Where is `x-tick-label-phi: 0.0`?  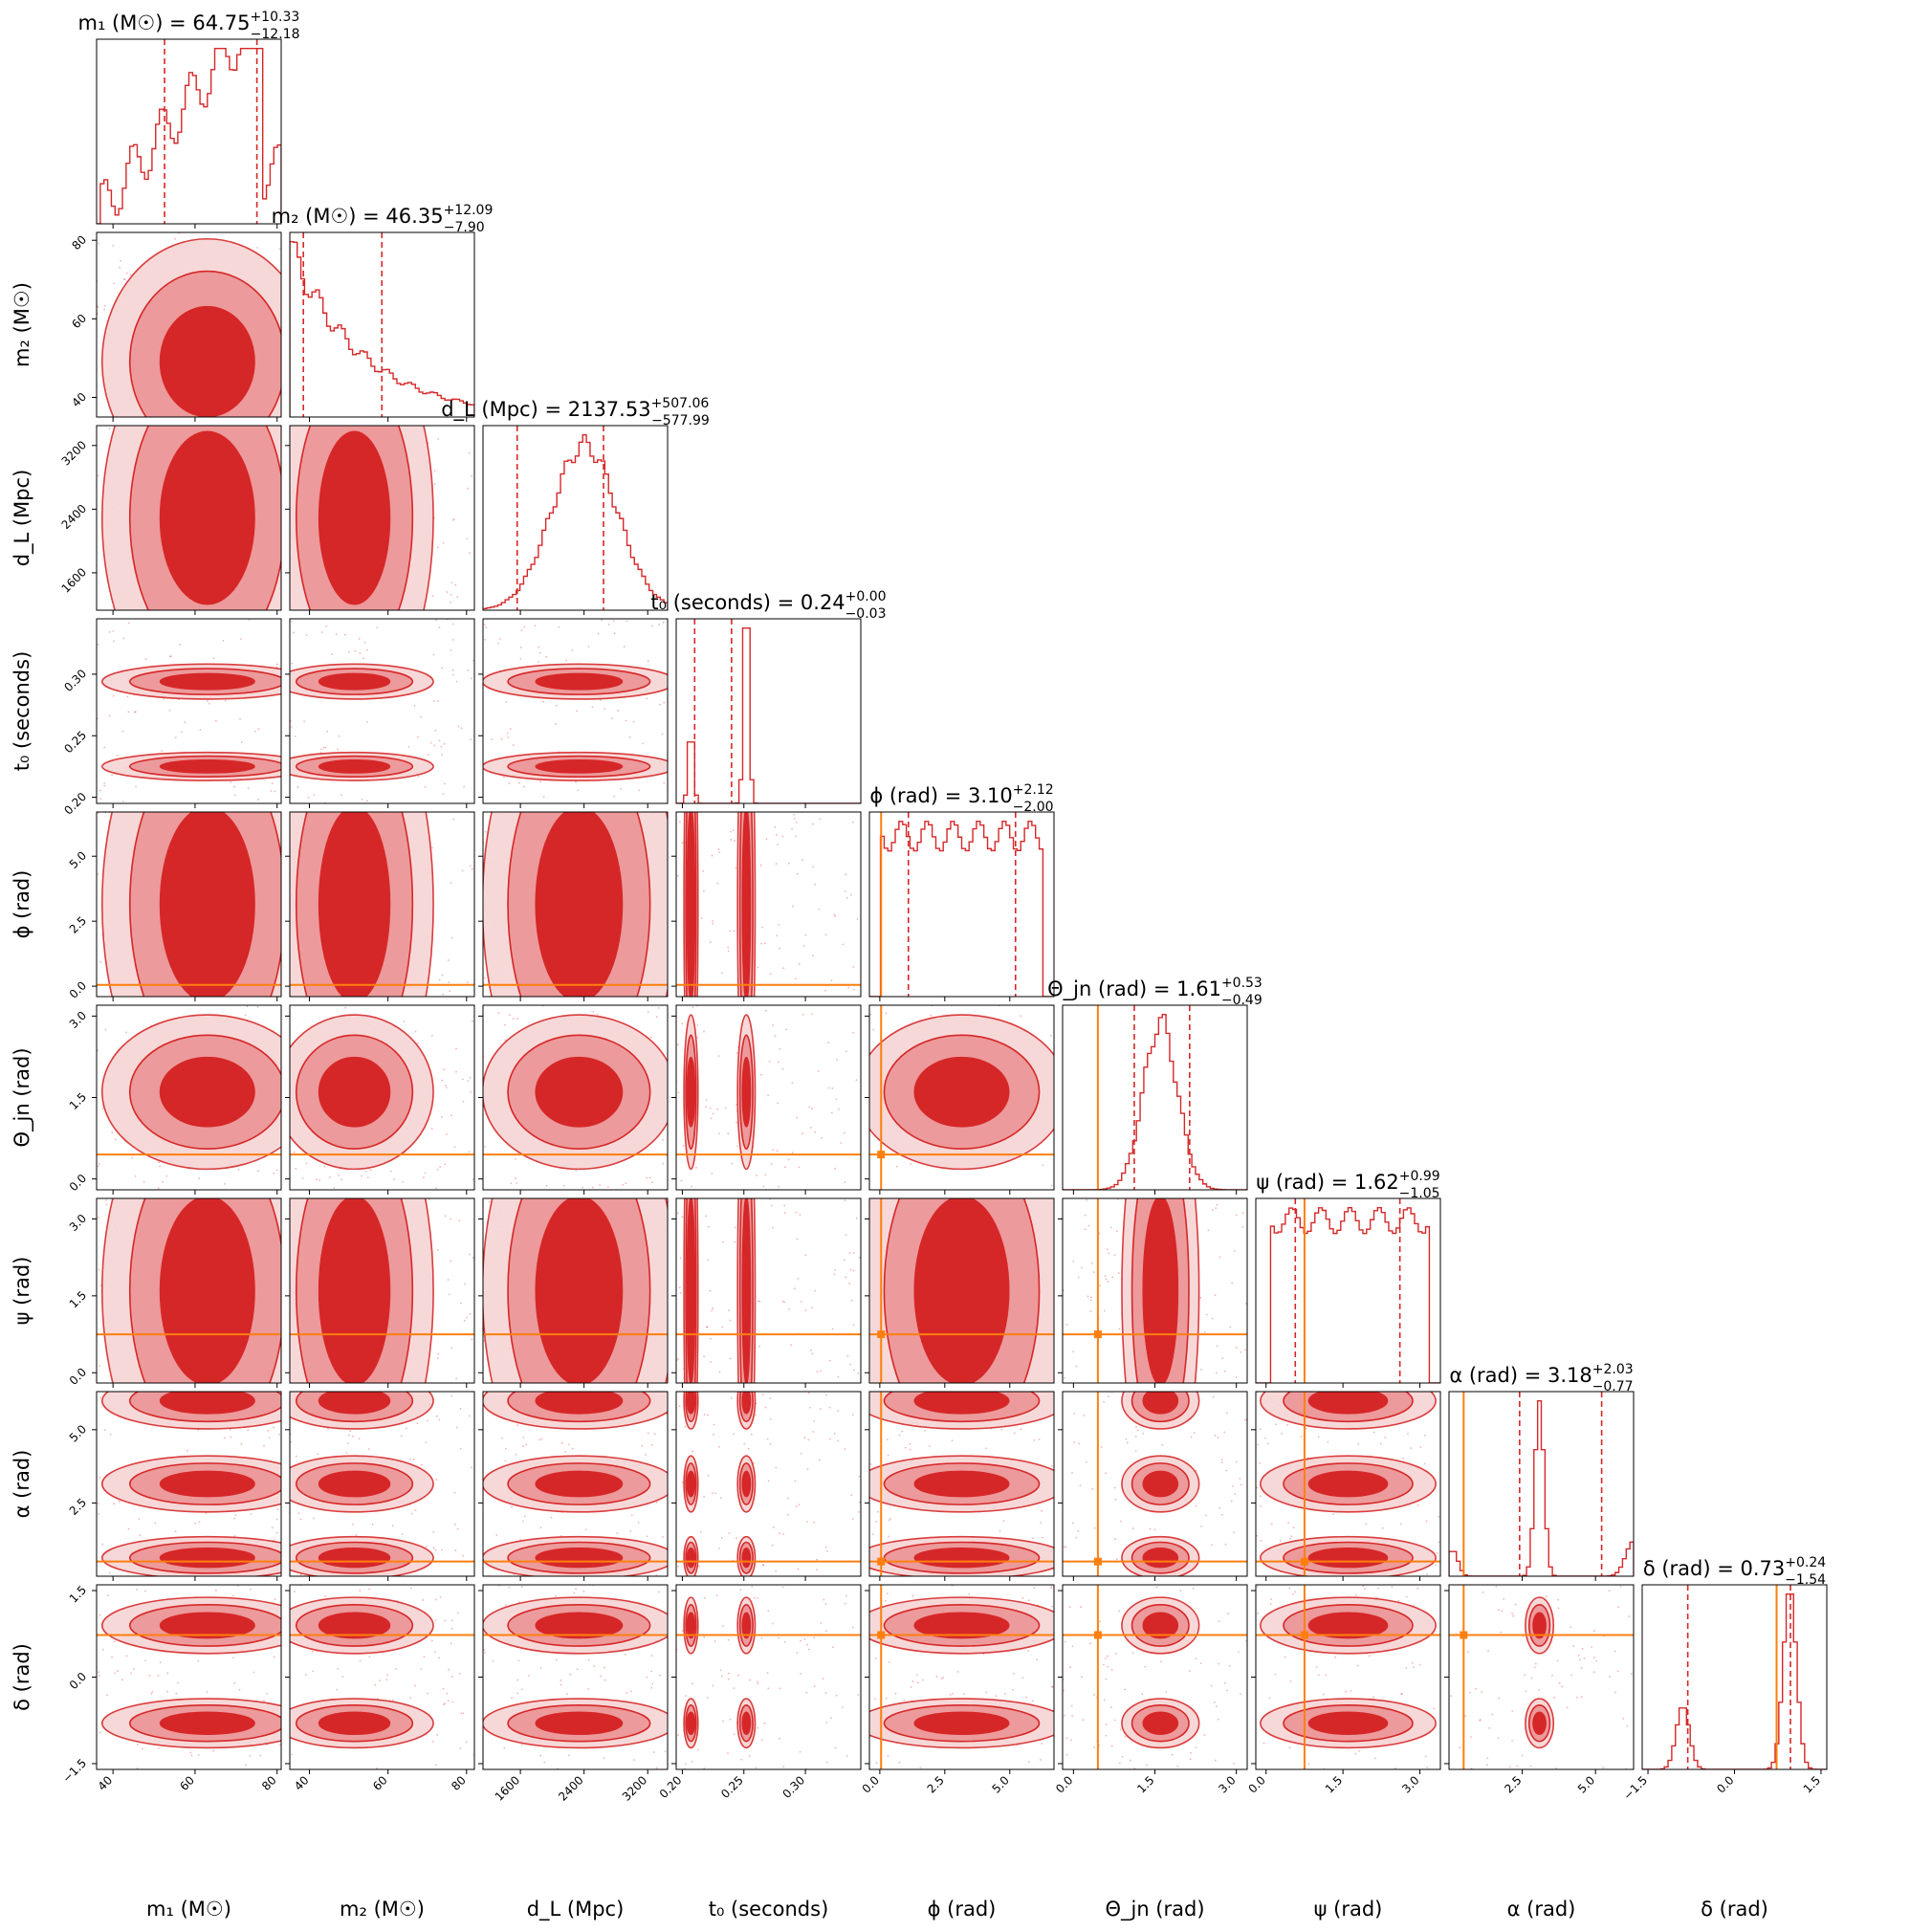 x-tick-label-phi: 0.0 is located at coordinates (871, 1784).